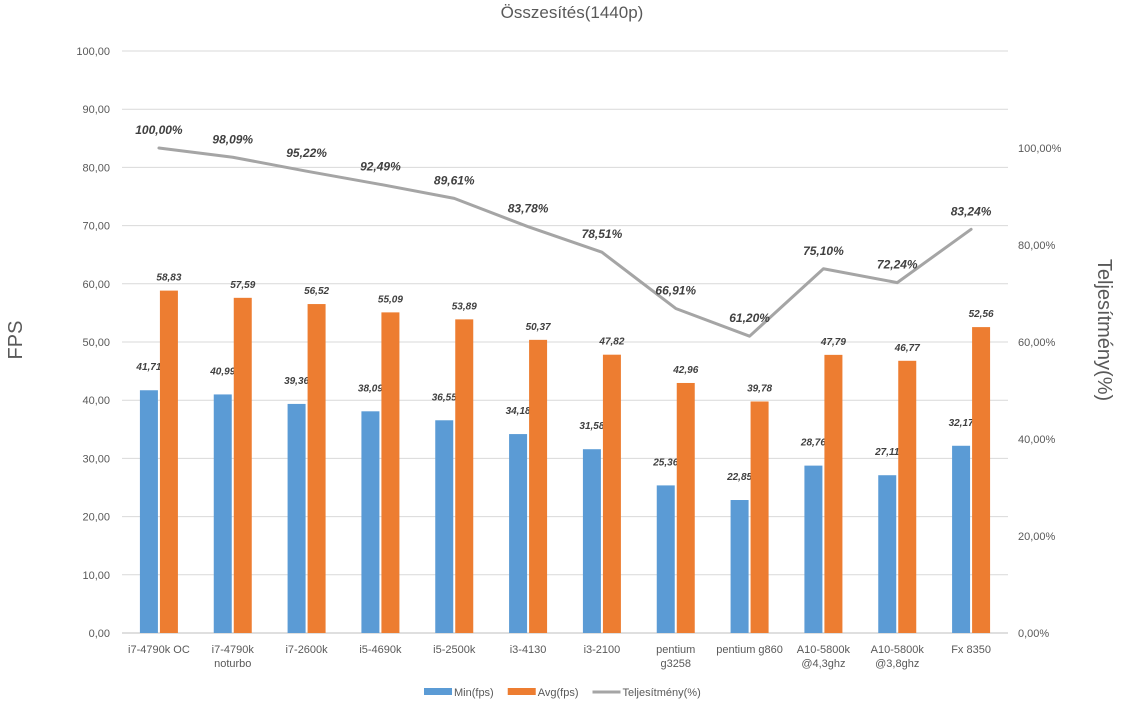  Describe the element at coordinates (168, 278) in the screenshot. I see `data-label-avg: 58,83` at that location.